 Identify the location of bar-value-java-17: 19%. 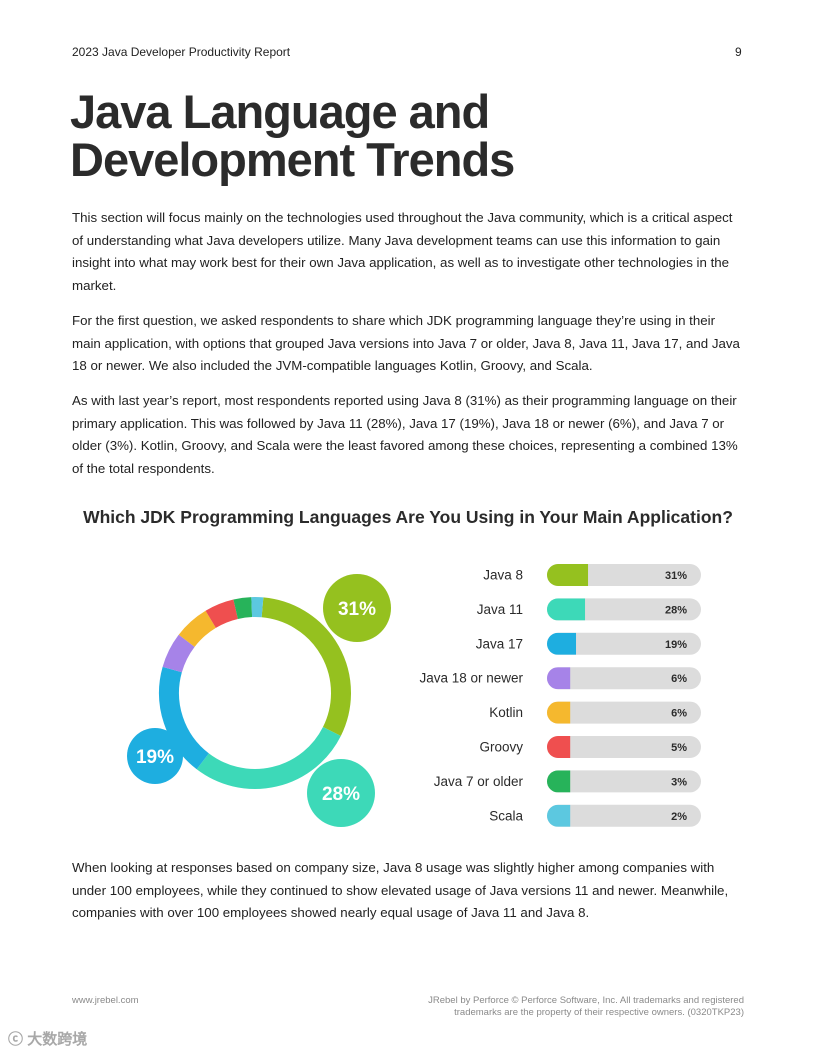
(676, 645).